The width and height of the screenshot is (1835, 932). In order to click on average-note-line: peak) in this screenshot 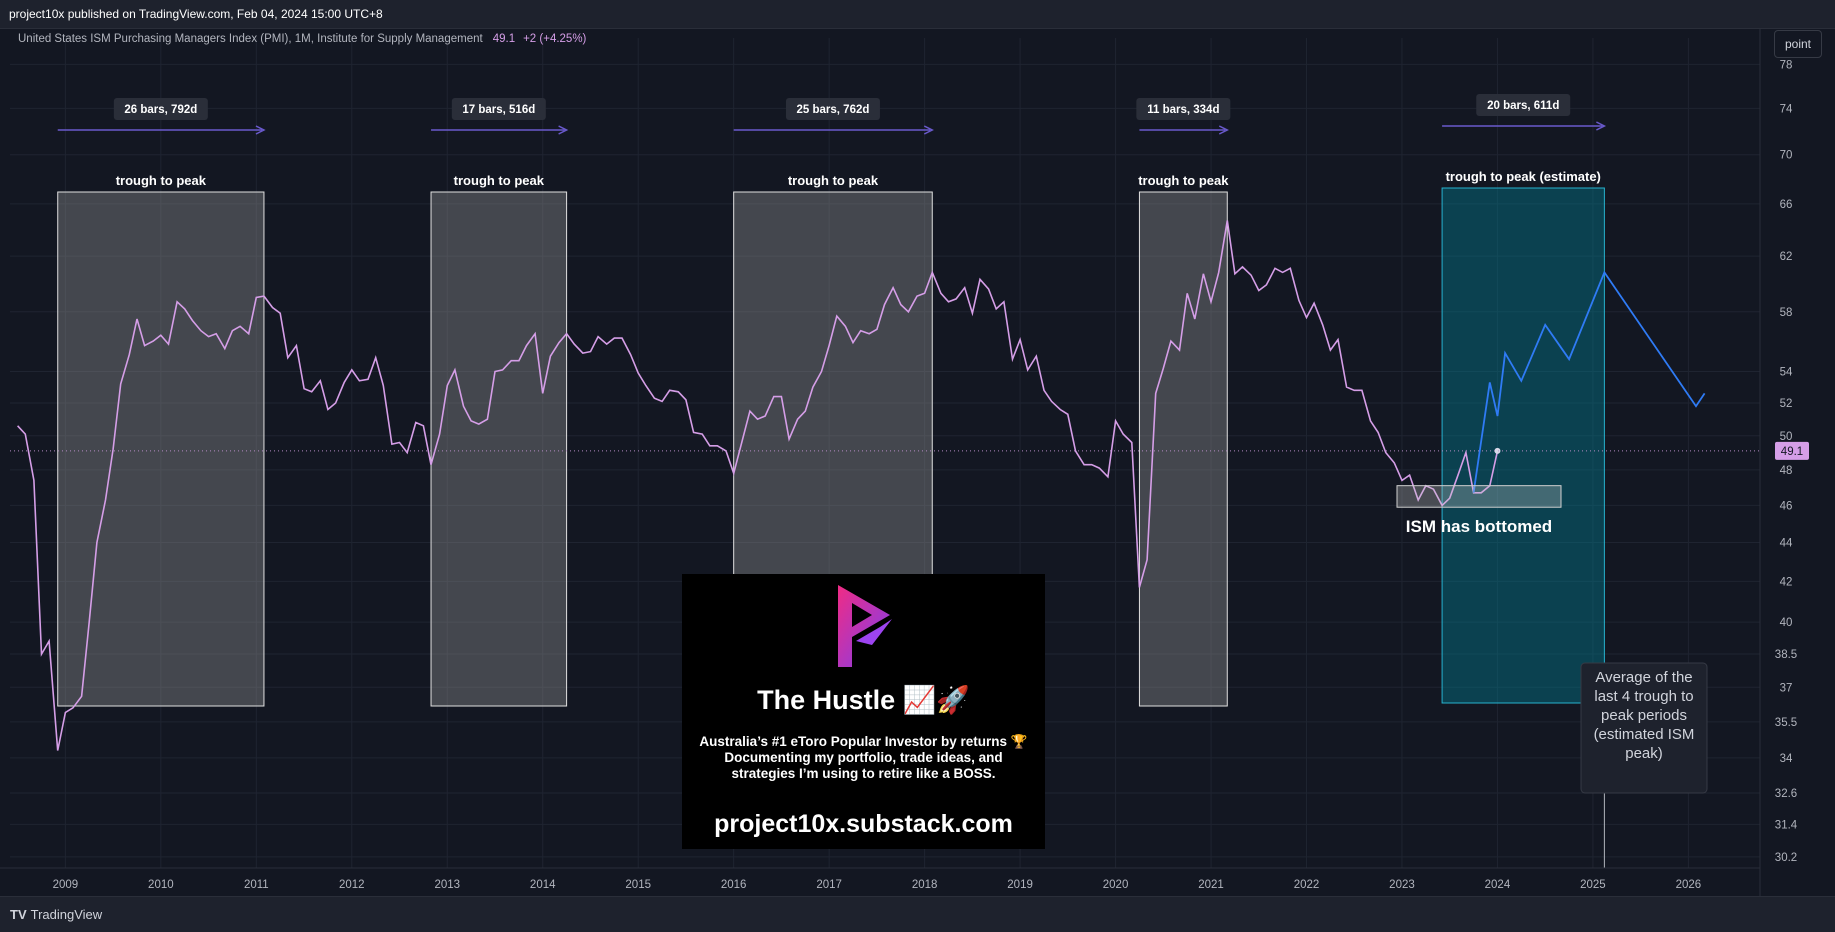, I will do `click(1644, 753)`.